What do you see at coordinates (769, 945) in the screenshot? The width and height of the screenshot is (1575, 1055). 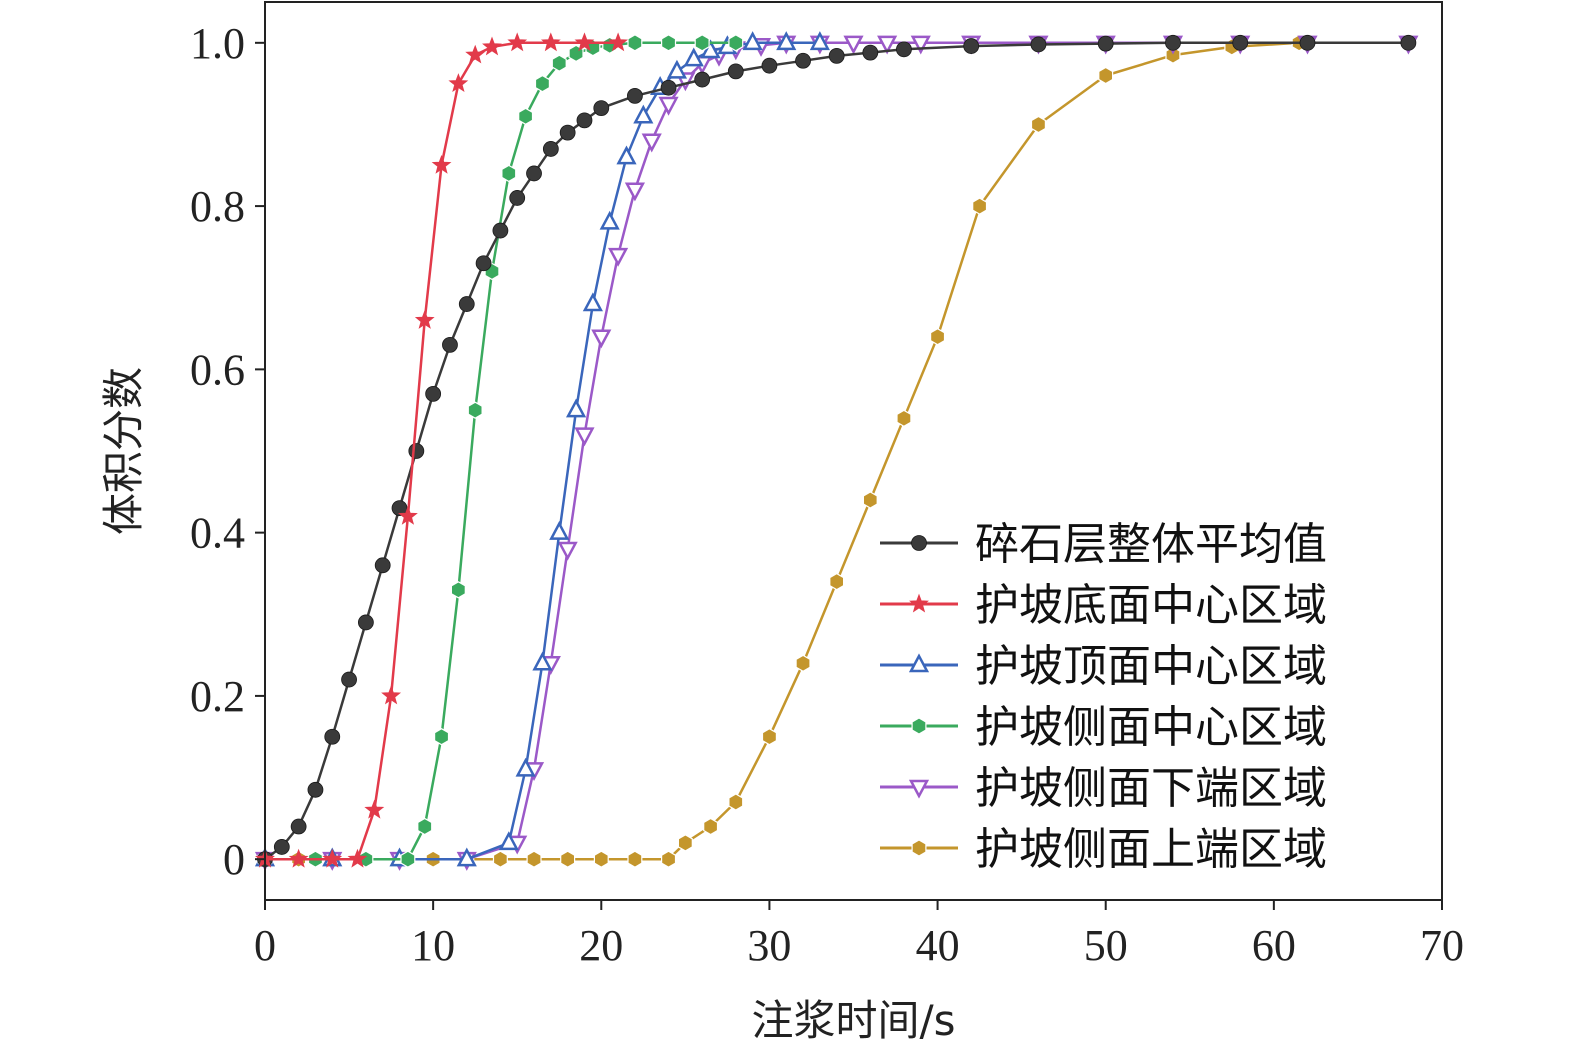 I see `x-tick-label: 30` at bounding box center [769, 945].